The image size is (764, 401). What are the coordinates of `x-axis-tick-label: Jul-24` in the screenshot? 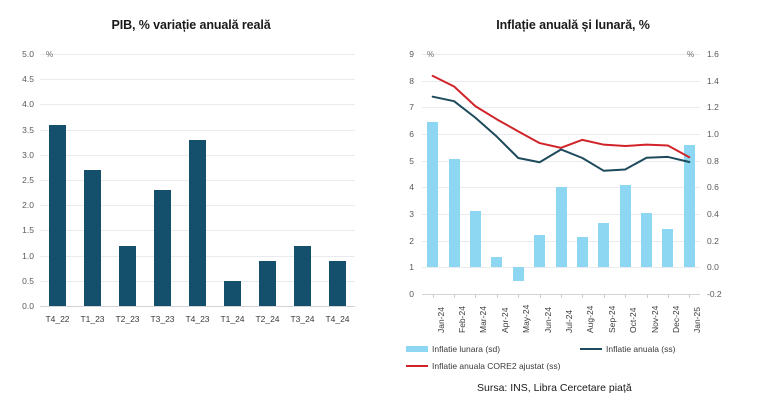 It's located at (569, 321).